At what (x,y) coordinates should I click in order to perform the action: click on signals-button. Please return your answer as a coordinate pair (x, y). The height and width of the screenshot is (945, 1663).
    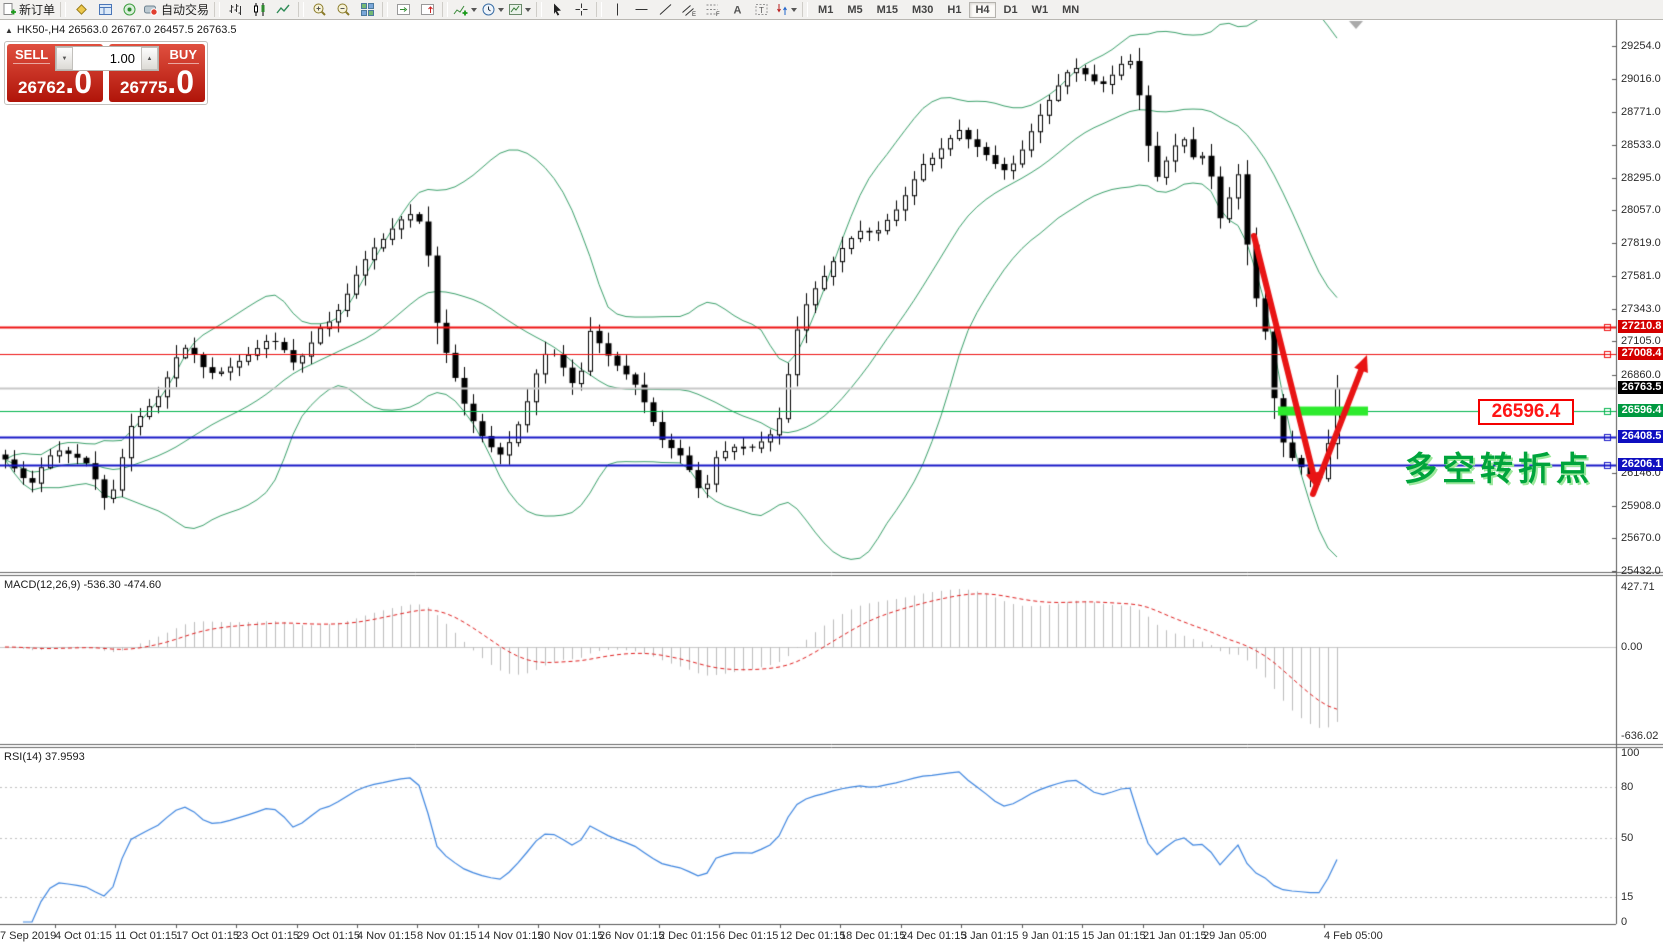
    Looking at the image, I should click on (129, 9).